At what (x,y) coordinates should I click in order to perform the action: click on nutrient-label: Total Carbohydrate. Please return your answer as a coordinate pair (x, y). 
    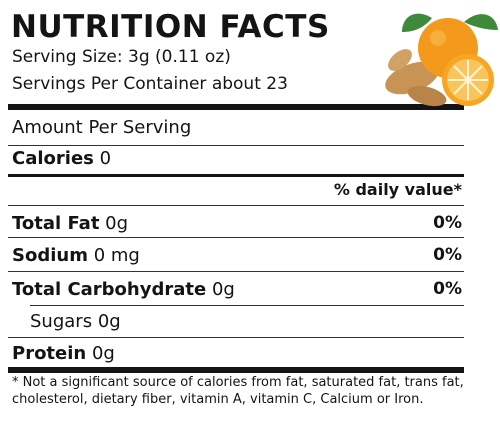
    Looking at the image, I should click on (109, 289).